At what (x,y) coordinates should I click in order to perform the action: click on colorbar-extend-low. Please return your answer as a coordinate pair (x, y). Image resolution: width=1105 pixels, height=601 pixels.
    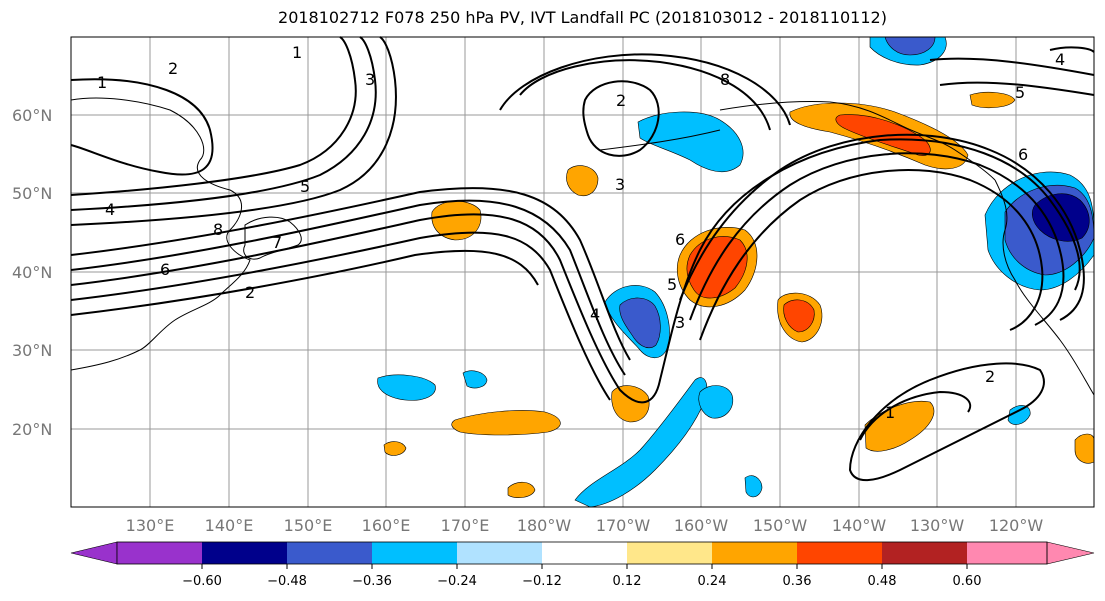
    Looking at the image, I should click on (94, 553).